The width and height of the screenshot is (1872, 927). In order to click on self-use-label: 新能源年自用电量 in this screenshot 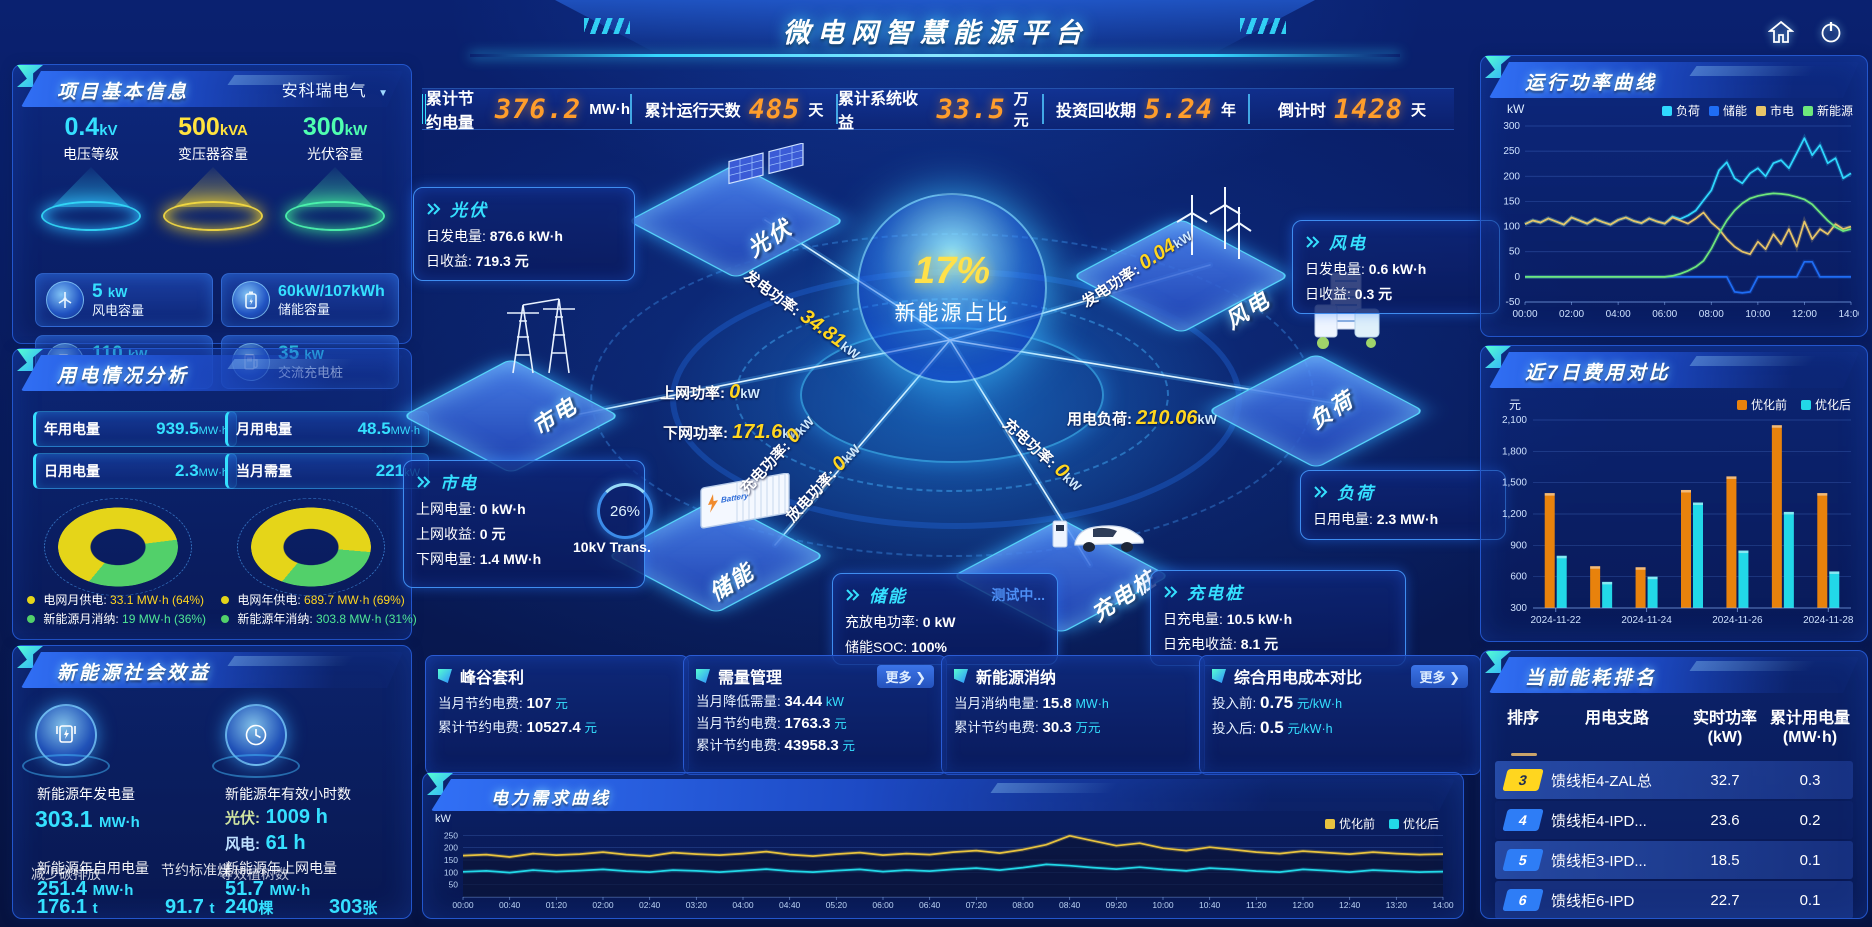, I will do `click(93, 868)`.